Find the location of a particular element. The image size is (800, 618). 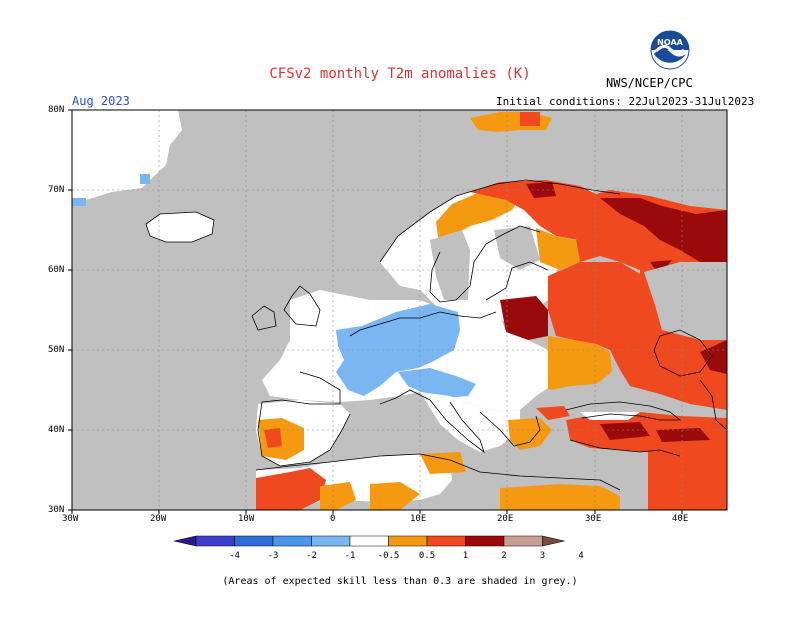

middle-east-warm-region is located at coordinates (687, 481).